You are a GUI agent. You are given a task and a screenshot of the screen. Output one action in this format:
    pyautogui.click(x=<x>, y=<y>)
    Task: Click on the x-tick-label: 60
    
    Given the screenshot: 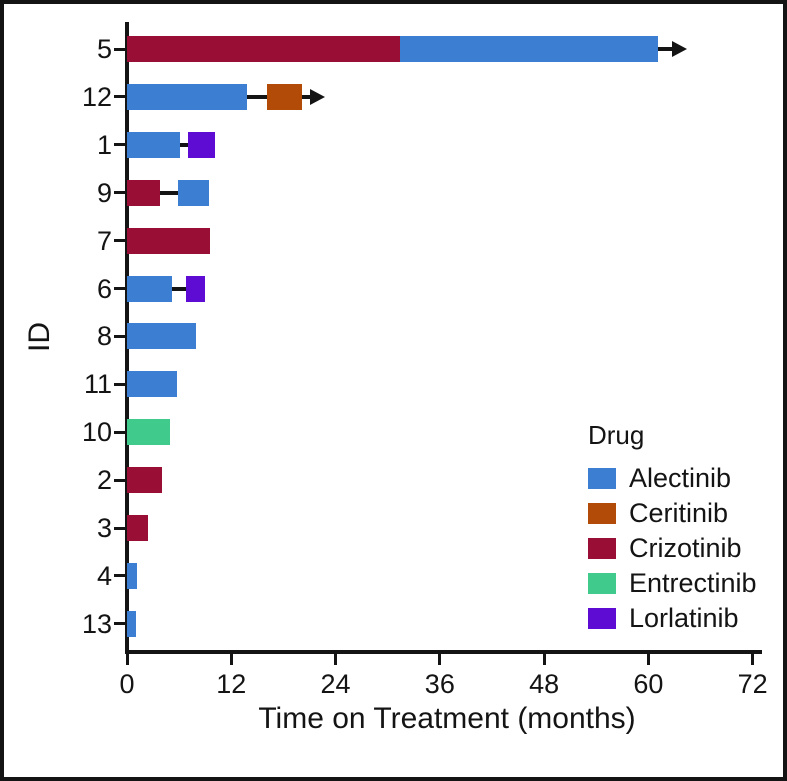 What is the action you would take?
    pyautogui.click(x=648, y=684)
    